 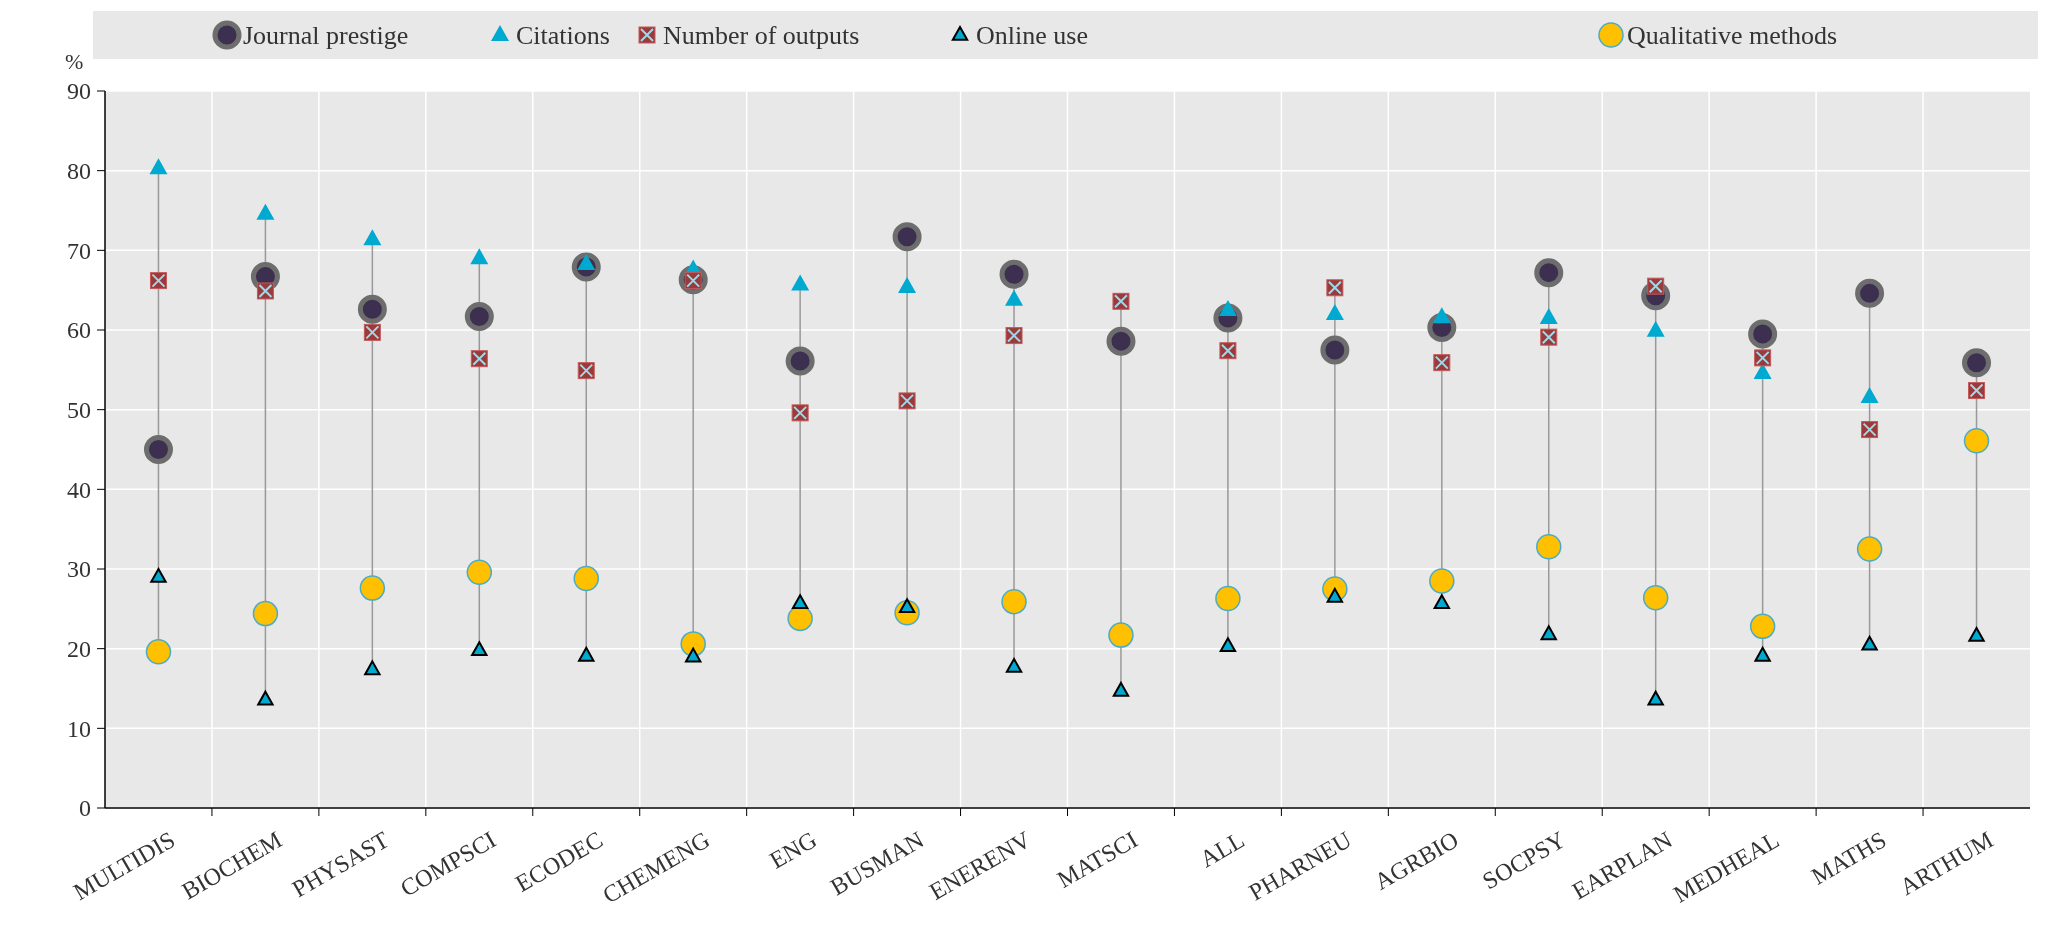 What do you see at coordinates (1732, 36) in the screenshot?
I see `legend-label: Qualitative methods` at bounding box center [1732, 36].